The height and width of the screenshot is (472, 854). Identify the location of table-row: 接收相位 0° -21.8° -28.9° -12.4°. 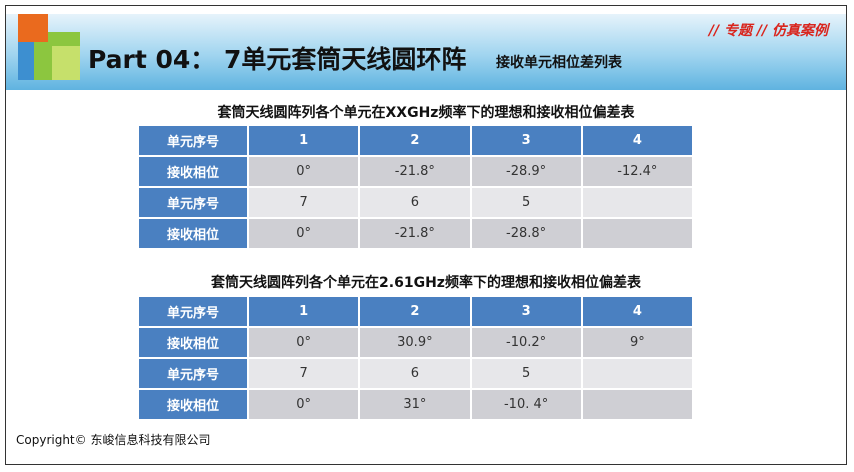
(416, 171).